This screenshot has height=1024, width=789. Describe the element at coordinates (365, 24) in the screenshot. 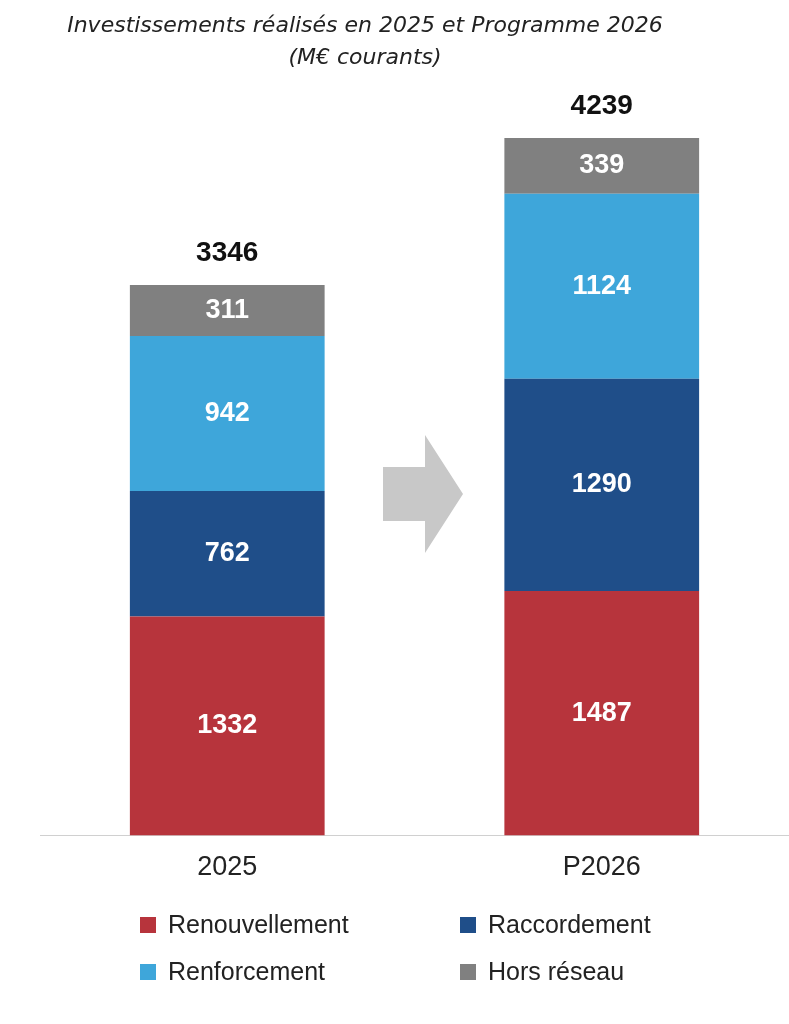

I see `chart-title: Investissements réalisés en 2025 et Programme 2026` at that location.